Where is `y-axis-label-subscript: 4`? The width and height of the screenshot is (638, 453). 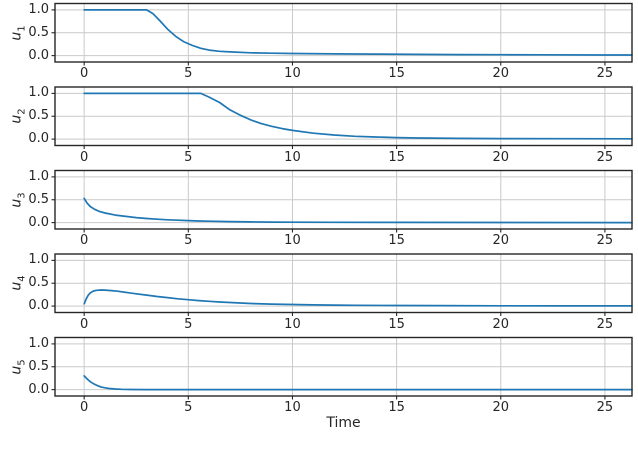 y-axis-label-subscript: 4 is located at coordinates (22, 278).